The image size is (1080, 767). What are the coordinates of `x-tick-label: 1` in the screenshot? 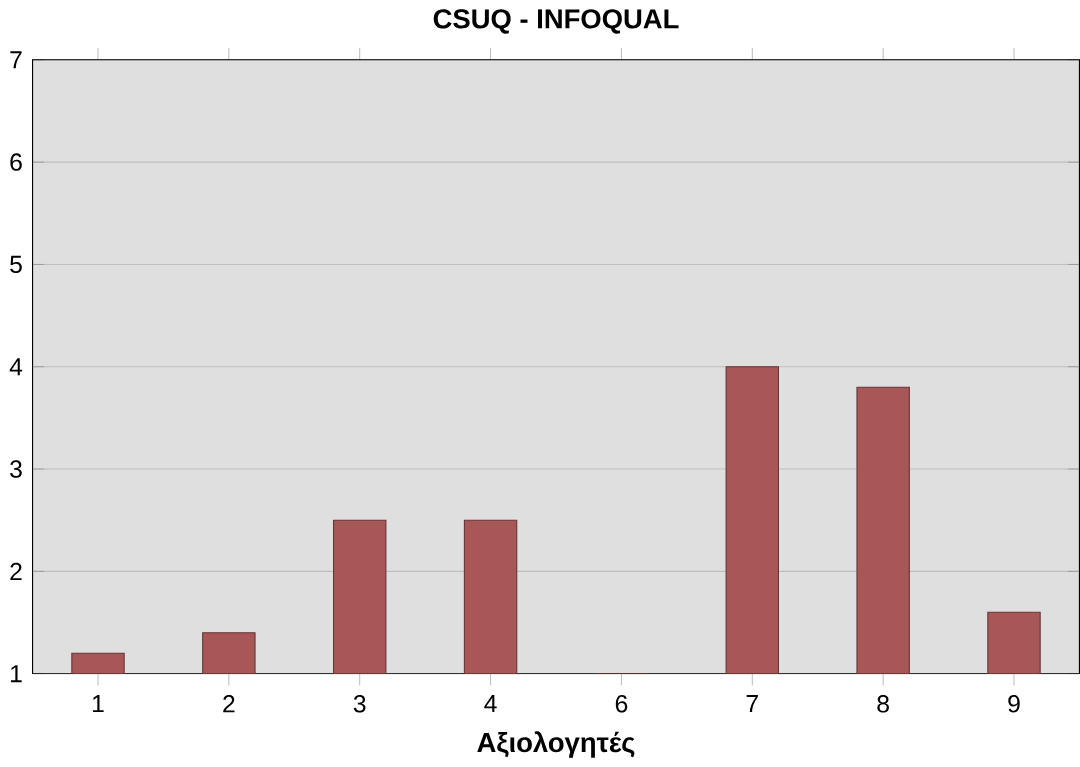 It's located at (98, 704).